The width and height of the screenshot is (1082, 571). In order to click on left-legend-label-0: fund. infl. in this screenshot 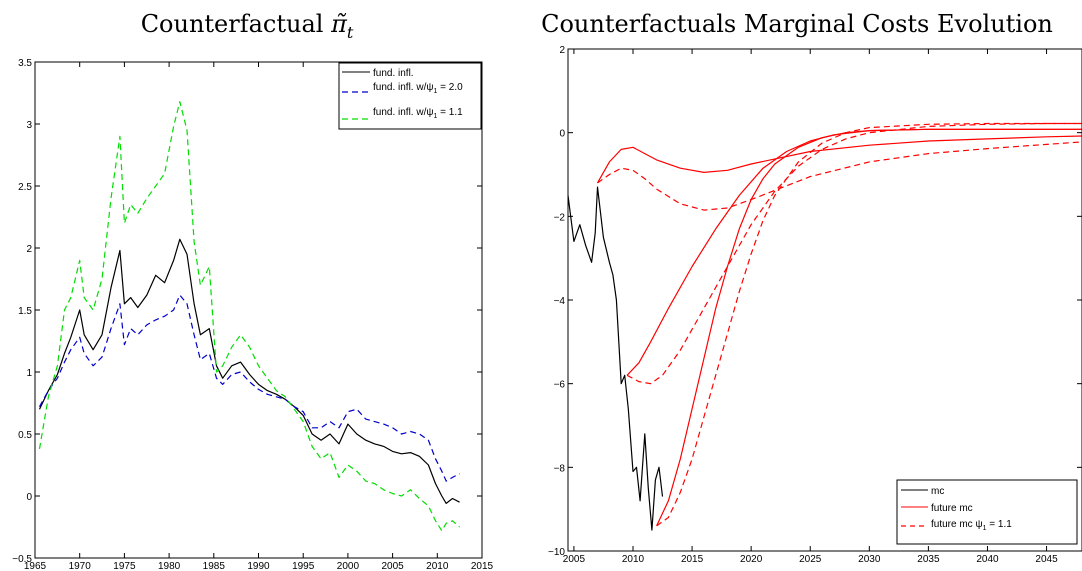, I will do `click(393, 73)`.